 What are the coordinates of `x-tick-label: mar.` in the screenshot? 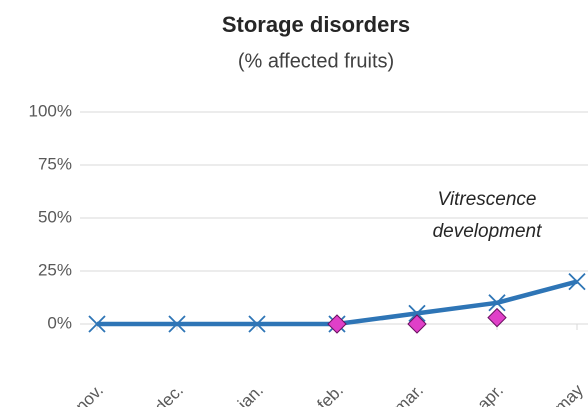 It's located at (408, 394).